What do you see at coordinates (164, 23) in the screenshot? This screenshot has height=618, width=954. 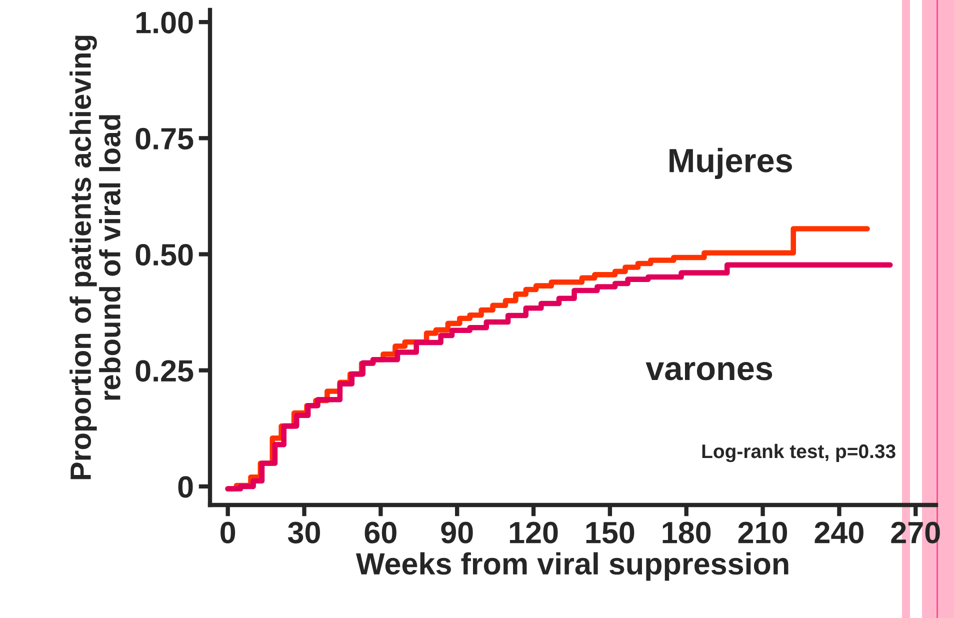 I see `y-tick-label: 1.00` at bounding box center [164, 23].